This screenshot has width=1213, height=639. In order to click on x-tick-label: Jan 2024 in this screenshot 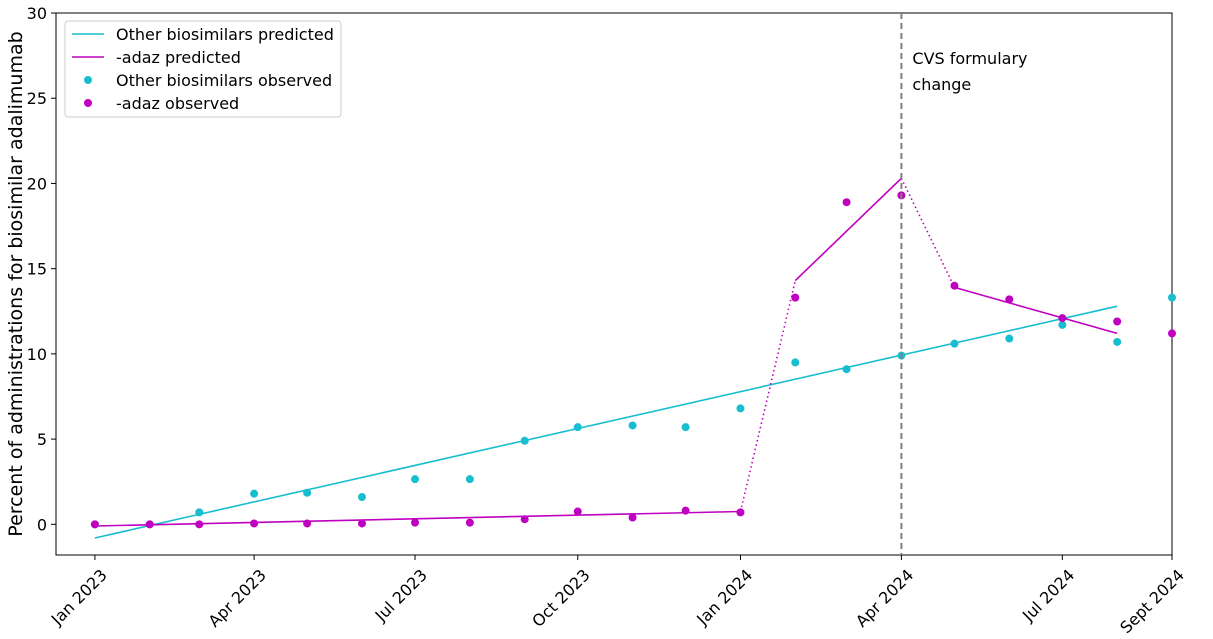, I will do `click(724, 597)`.